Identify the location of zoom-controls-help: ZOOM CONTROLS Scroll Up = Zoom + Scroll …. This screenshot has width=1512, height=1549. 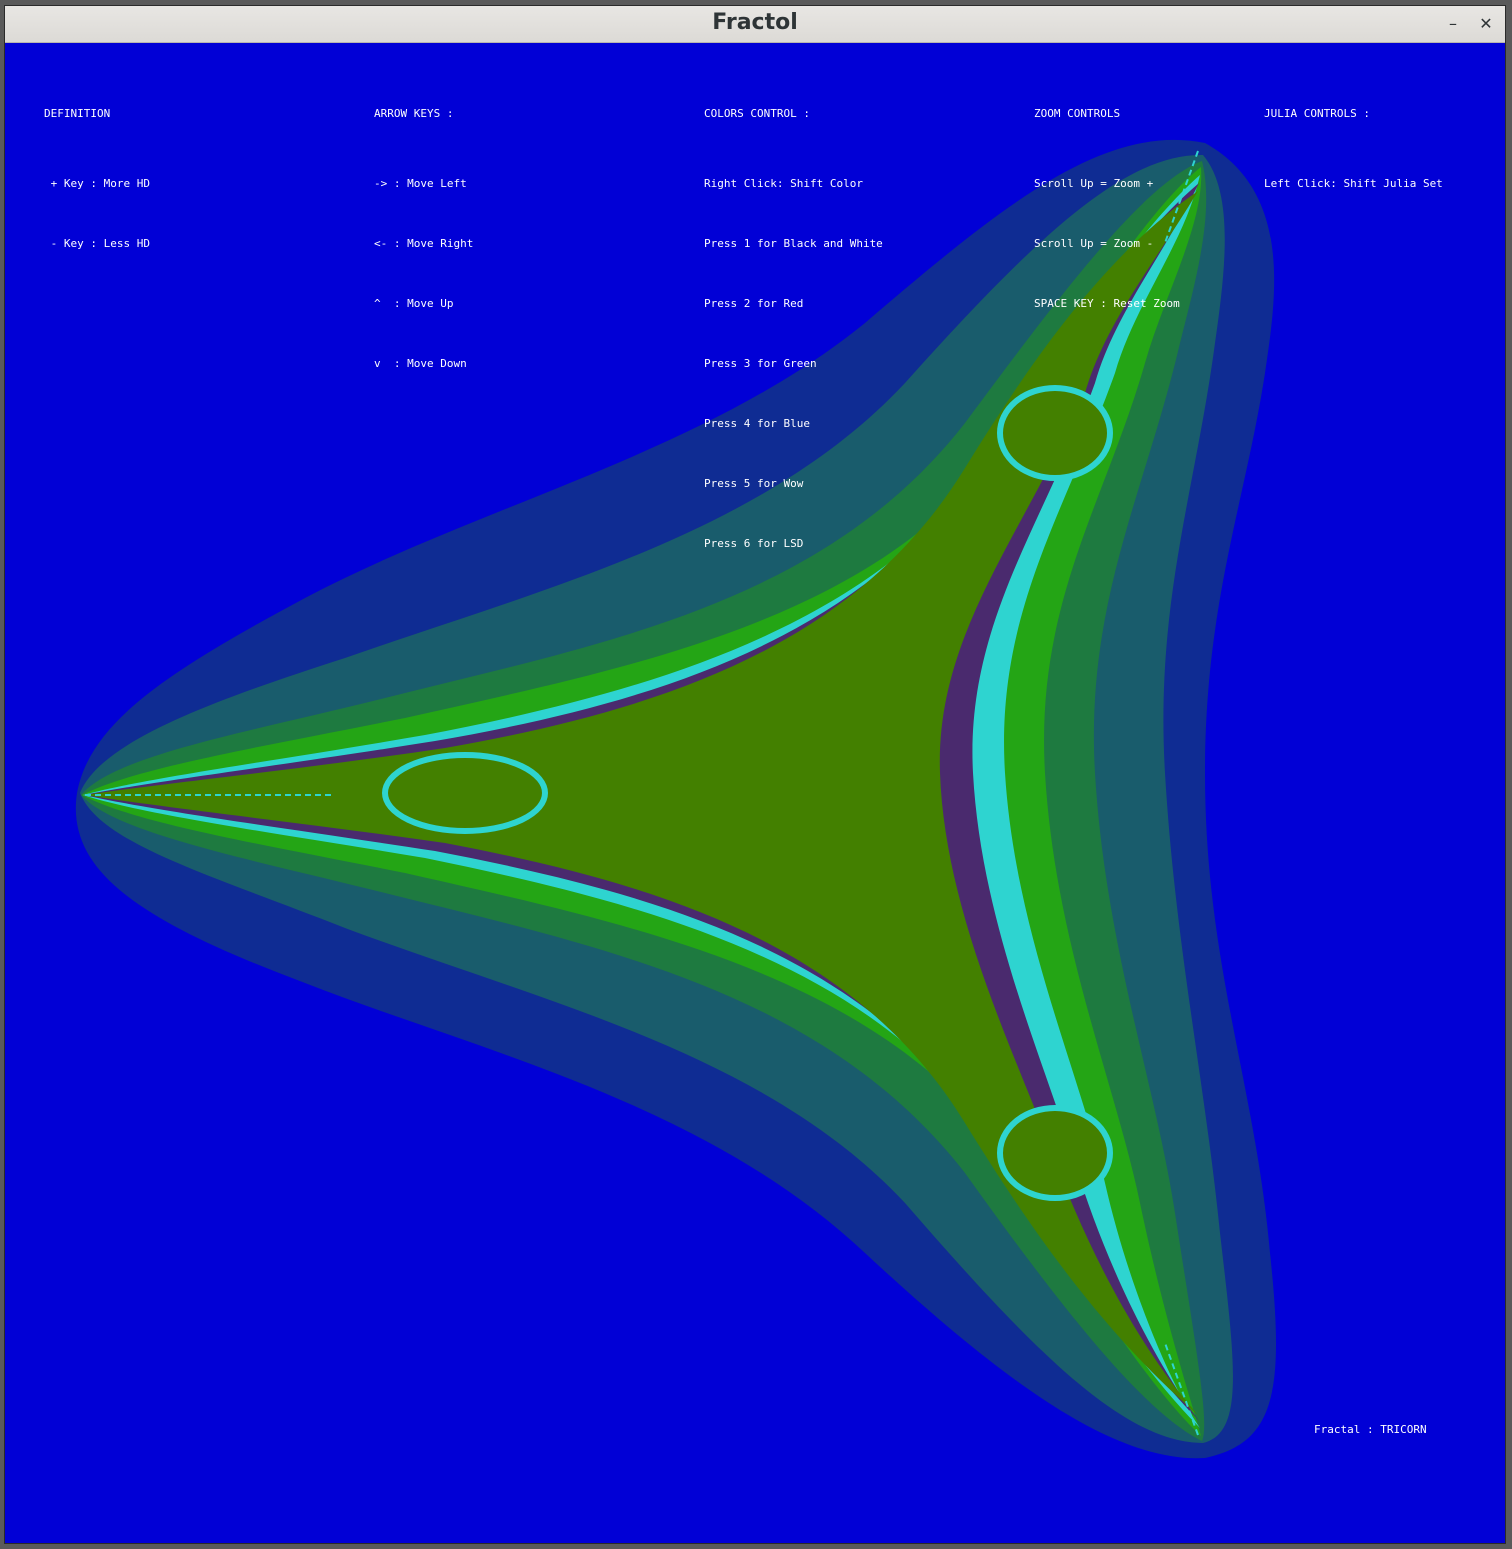
(1107, 209).